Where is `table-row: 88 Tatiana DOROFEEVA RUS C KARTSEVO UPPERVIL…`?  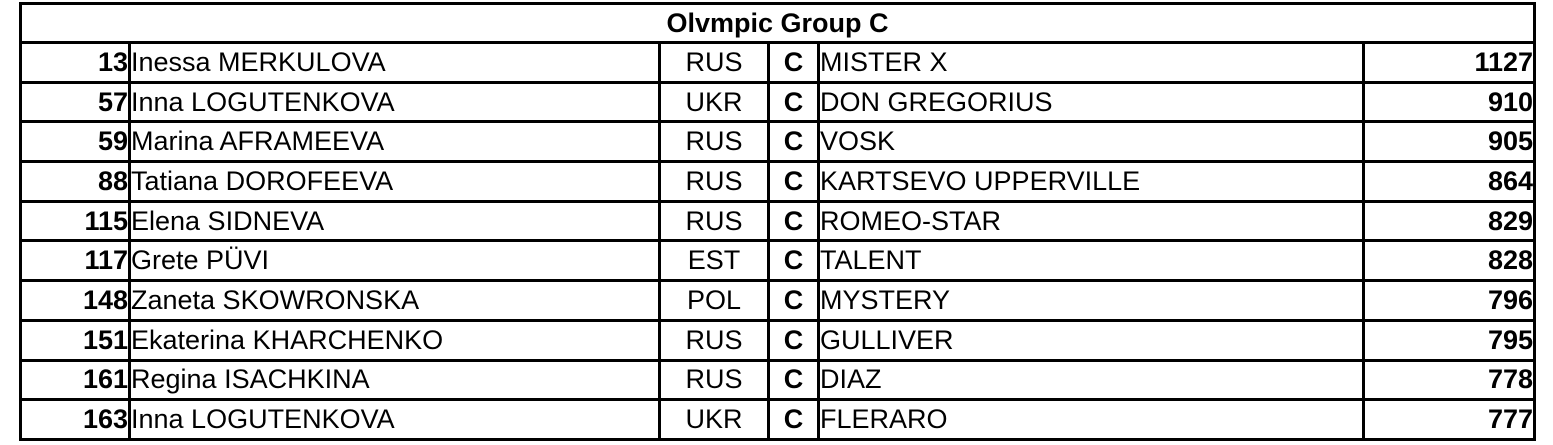
table-row: 88 Tatiana DOROFEEVA RUS C KARTSEVO UPPERVIL… is located at coordinates (778, 181).